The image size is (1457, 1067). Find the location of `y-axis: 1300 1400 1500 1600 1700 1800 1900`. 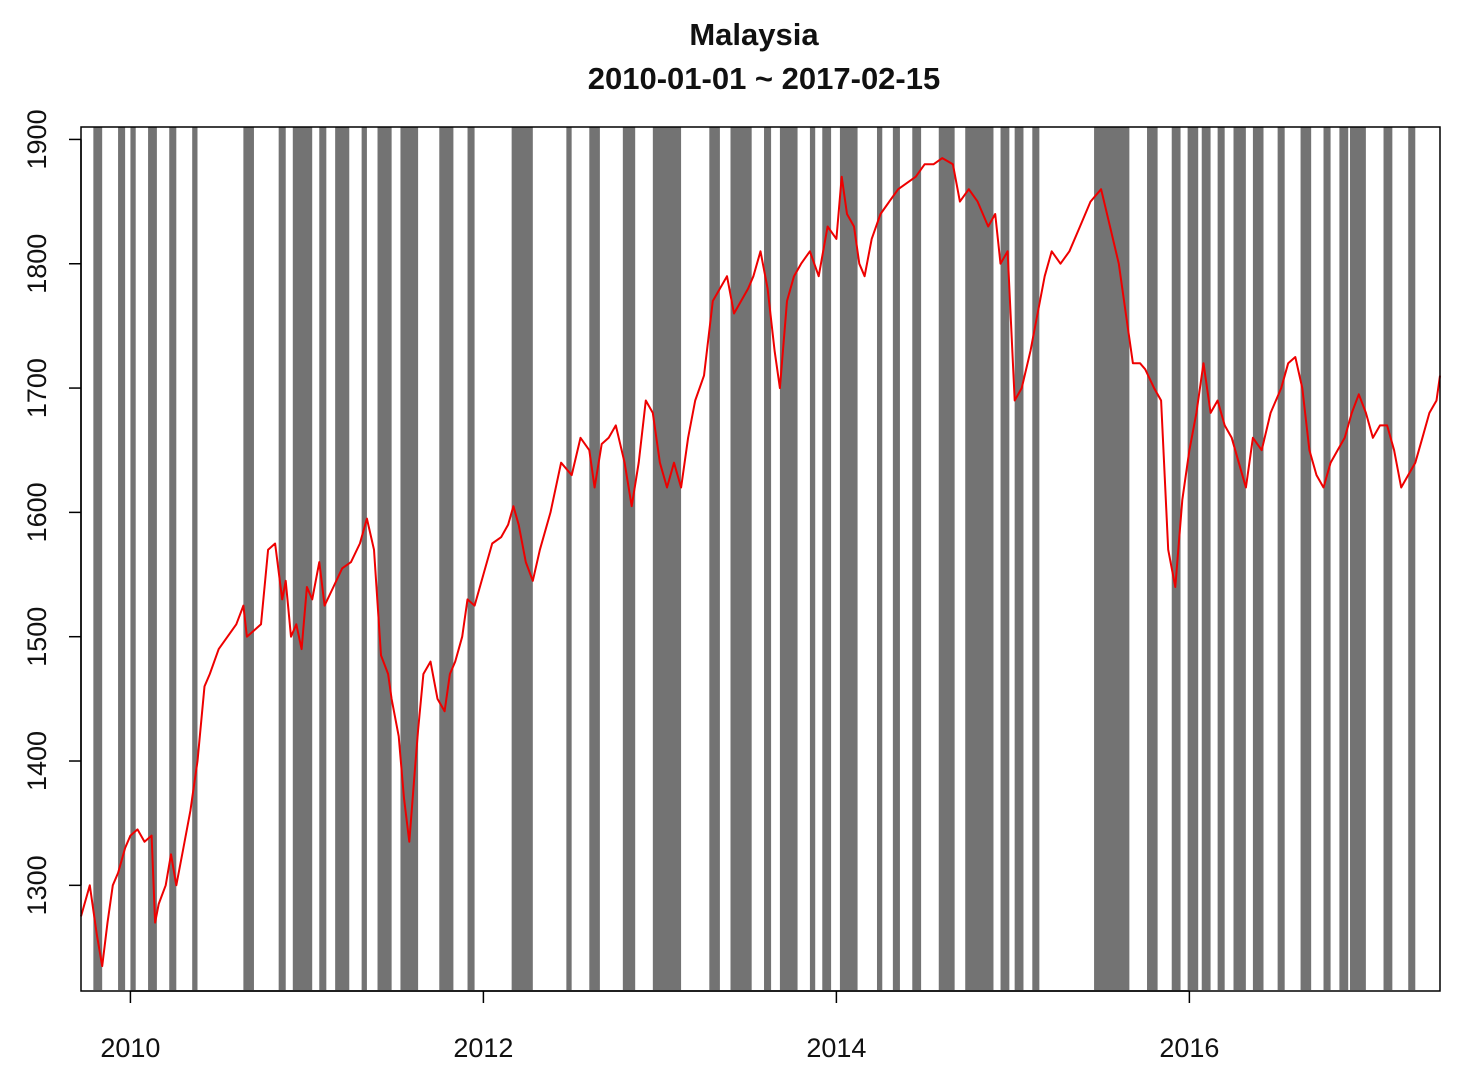

y-axis: 1300 1400 1500 1600 1700 1800 1900 is located at coordinates (52, 512).